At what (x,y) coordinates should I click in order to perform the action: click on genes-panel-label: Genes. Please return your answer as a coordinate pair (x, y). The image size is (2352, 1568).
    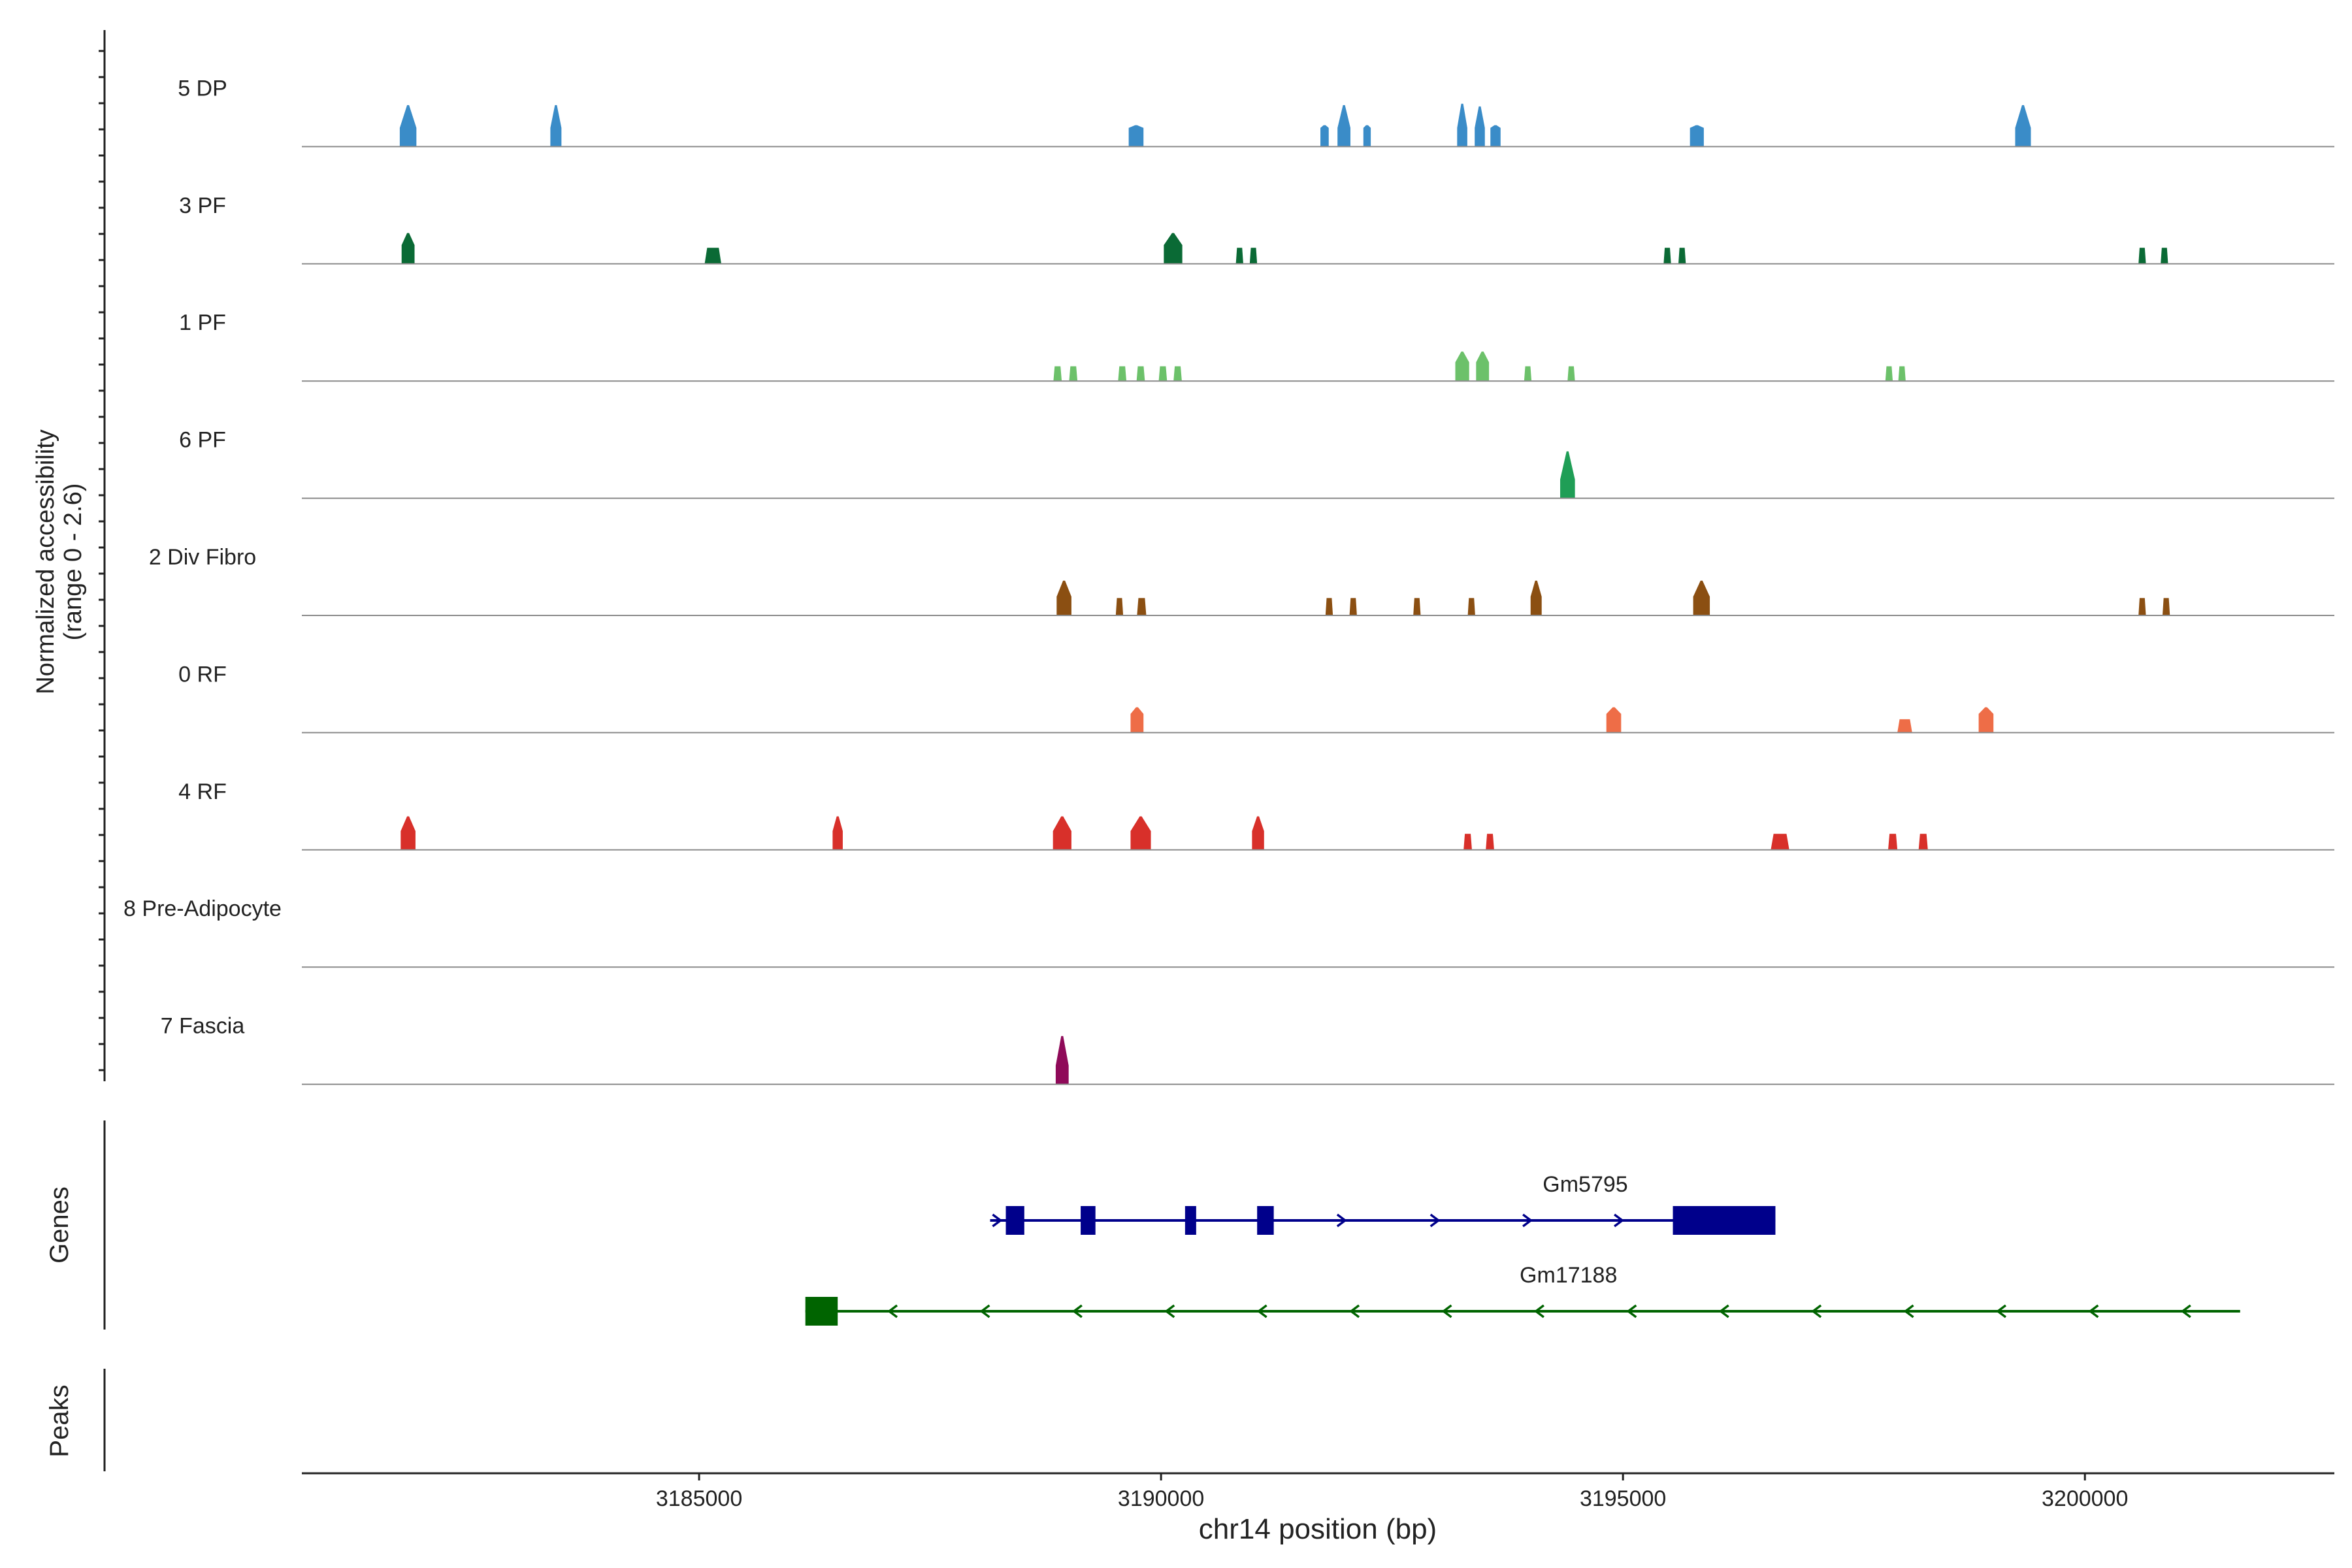
    Looking at the image, I should click on (59, 1225).